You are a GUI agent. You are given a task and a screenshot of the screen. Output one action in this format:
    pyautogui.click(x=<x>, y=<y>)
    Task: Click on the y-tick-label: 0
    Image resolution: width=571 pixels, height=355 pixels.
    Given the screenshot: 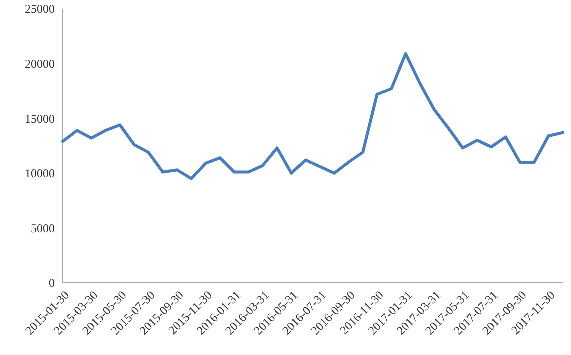 What is the action you would take?
    pyautogui.click(x=52, y=283)
    